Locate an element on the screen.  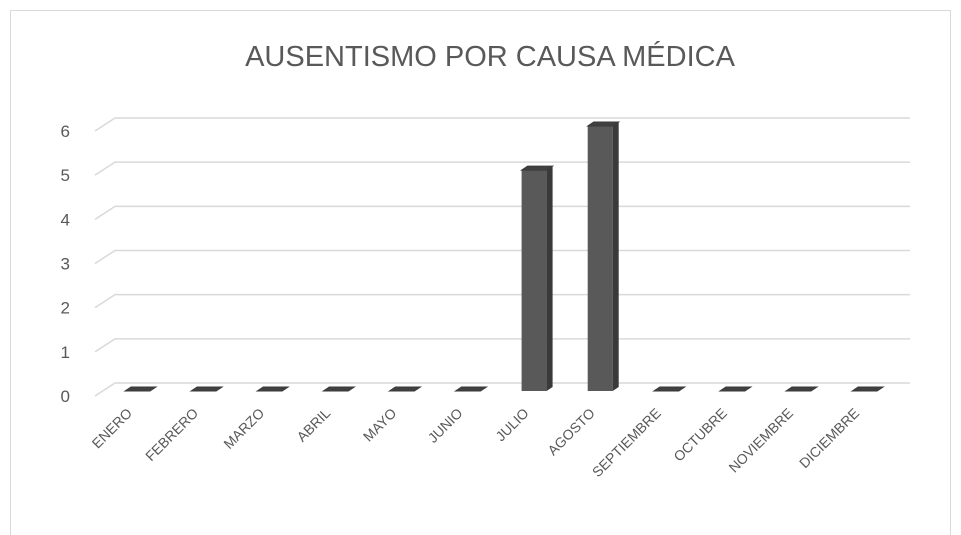
y-tick-label: 2 is located at coordinates (65, 308).